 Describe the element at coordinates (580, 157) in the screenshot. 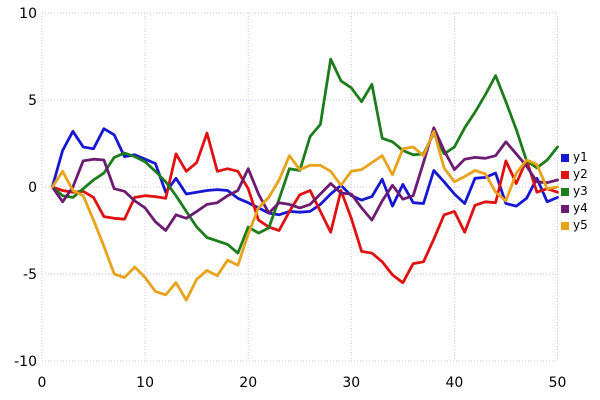

I see `legend-label-y1: y1` at that location.